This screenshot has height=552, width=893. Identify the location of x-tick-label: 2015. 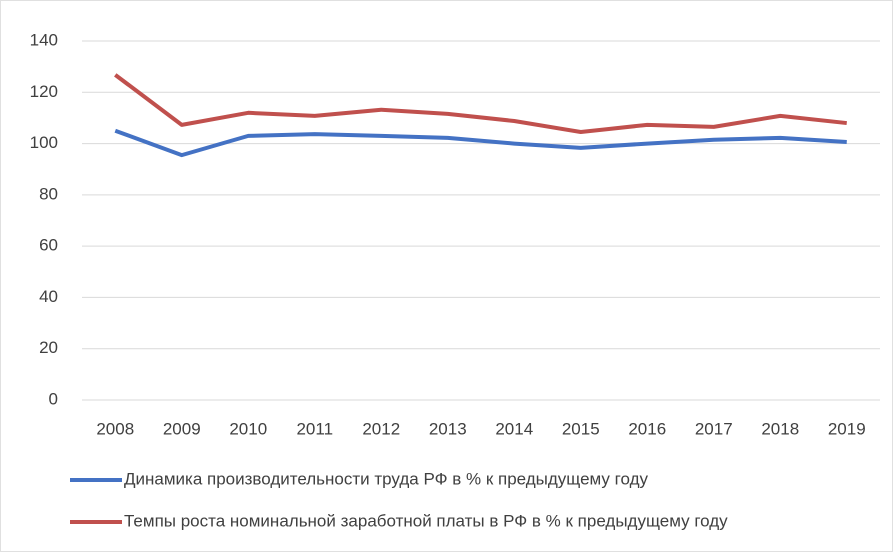
(581, 428).